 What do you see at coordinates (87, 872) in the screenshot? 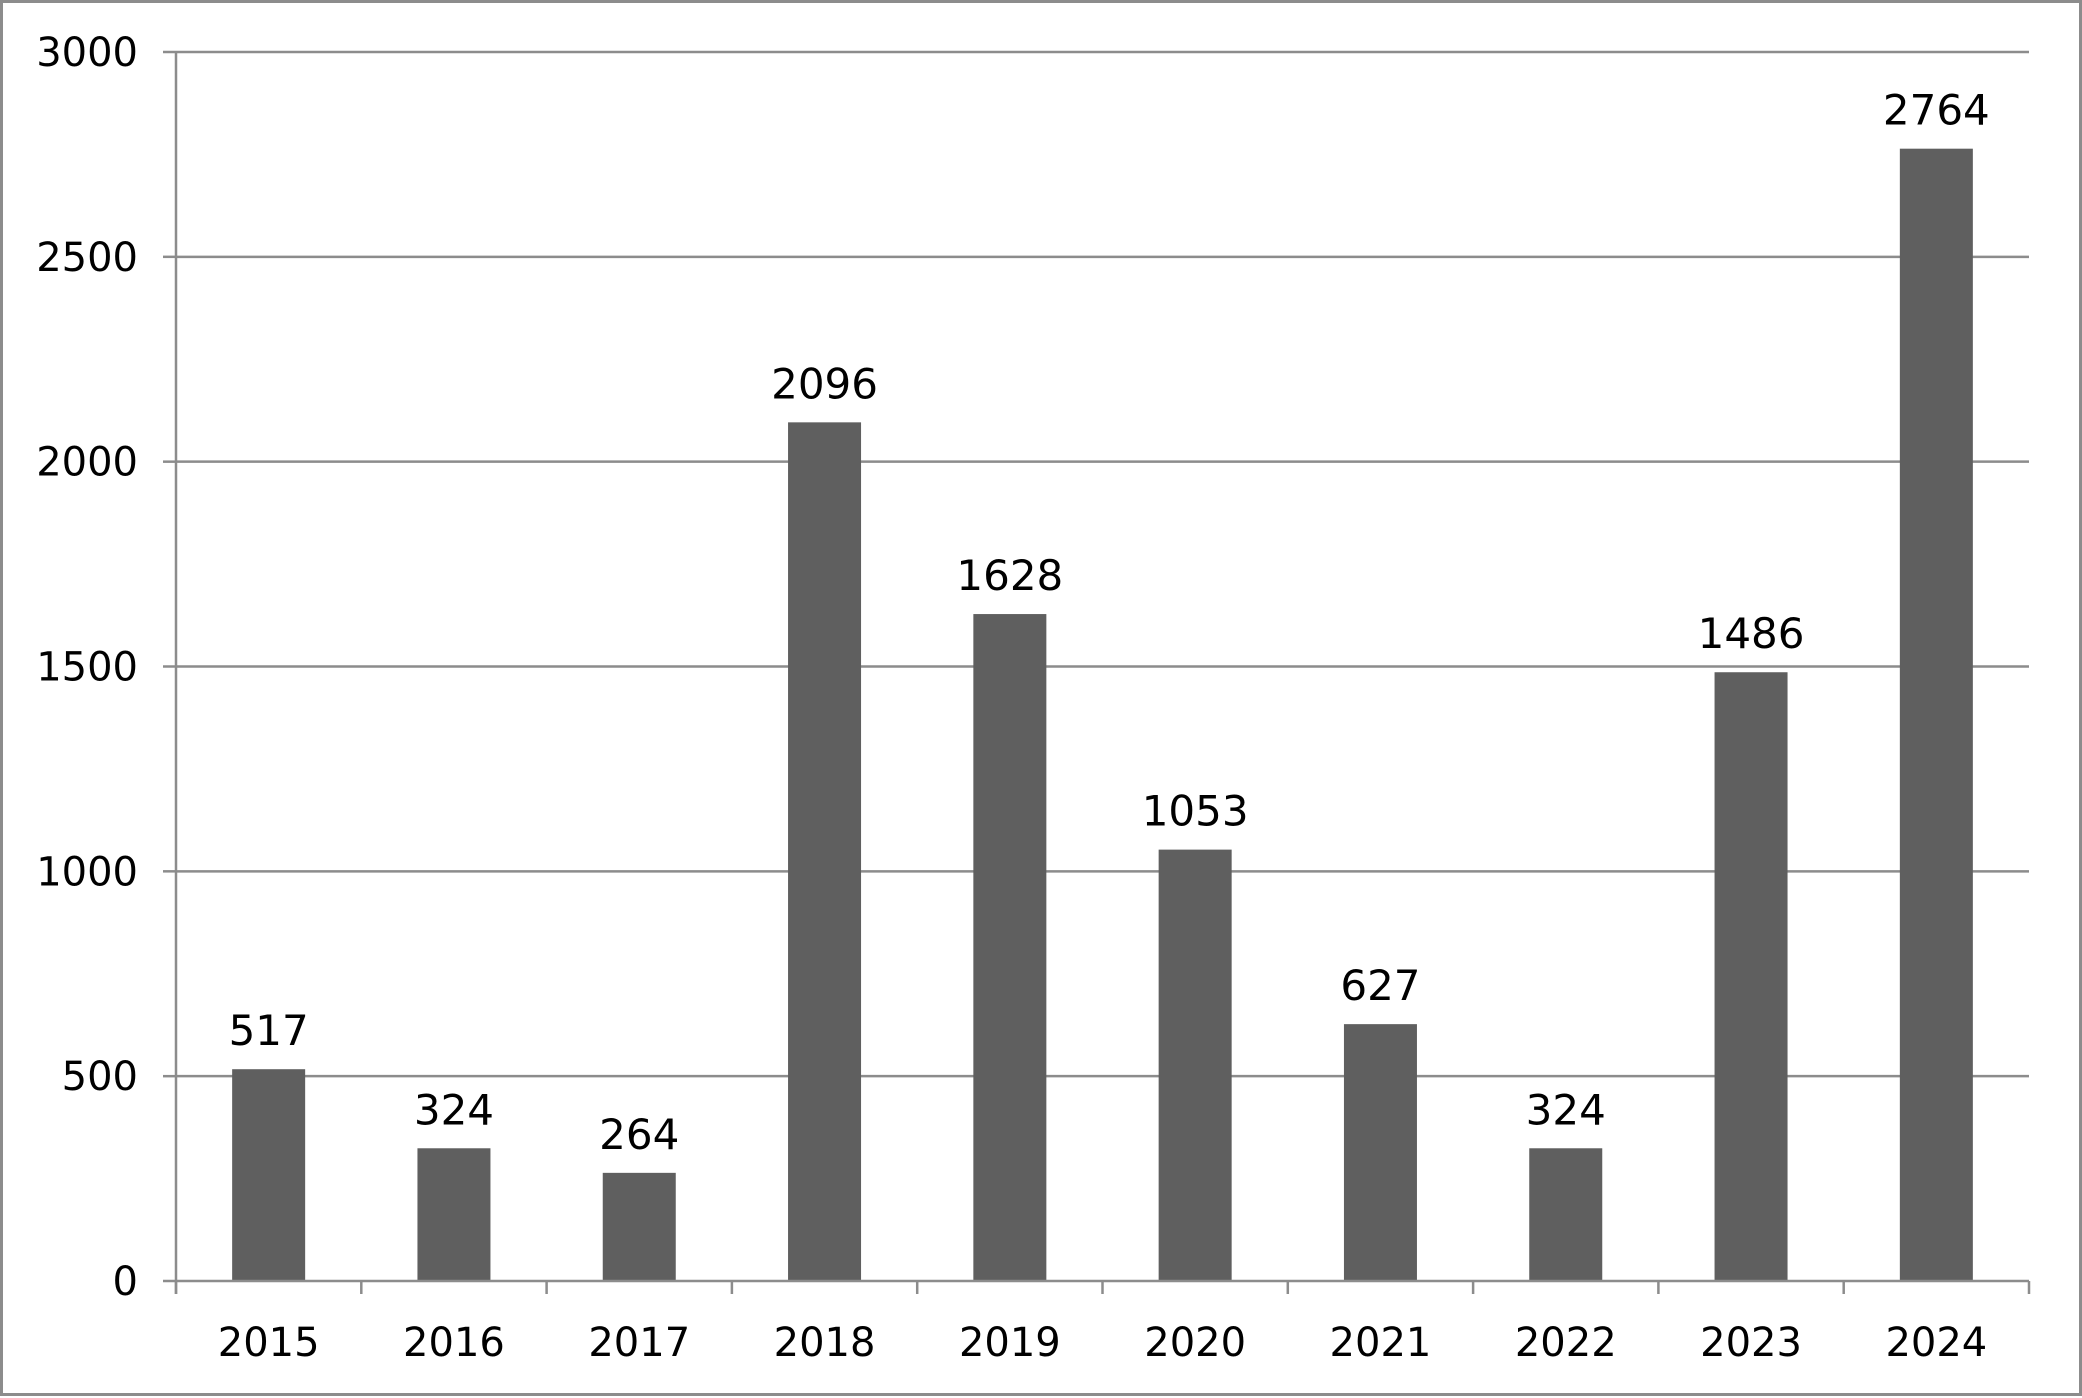
I see `y-tick-label: 1000` at bounding box center [87, 872].